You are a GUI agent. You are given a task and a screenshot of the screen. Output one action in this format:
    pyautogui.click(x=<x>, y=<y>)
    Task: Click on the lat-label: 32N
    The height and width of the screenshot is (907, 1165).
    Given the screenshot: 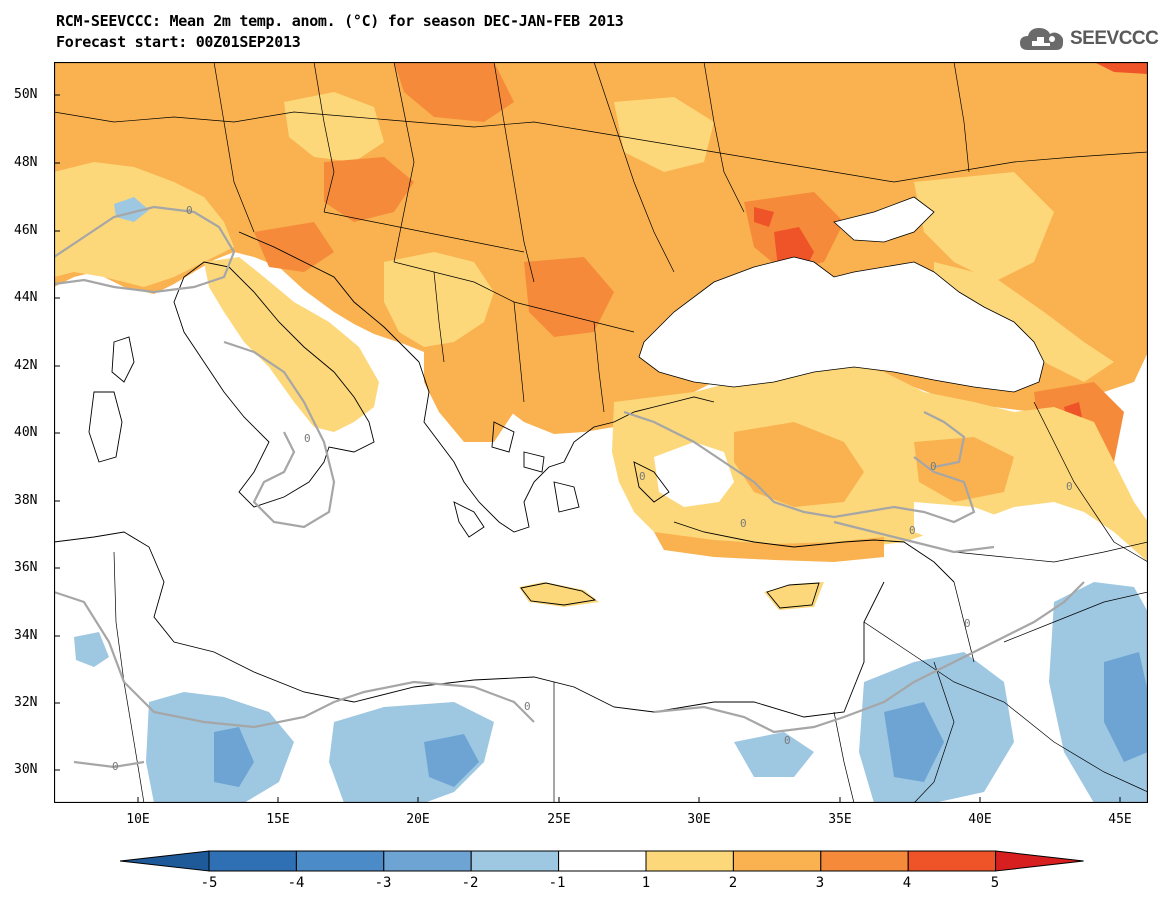 What is the action you would take?
    pyautogui.click(x=26, y=702)
    